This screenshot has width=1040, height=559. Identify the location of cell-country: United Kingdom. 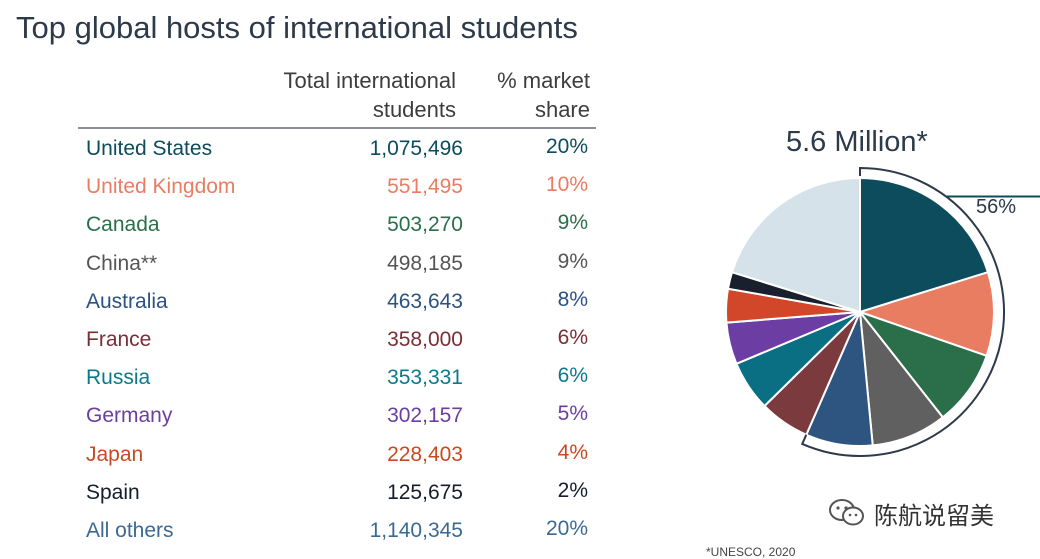
(161, 187).